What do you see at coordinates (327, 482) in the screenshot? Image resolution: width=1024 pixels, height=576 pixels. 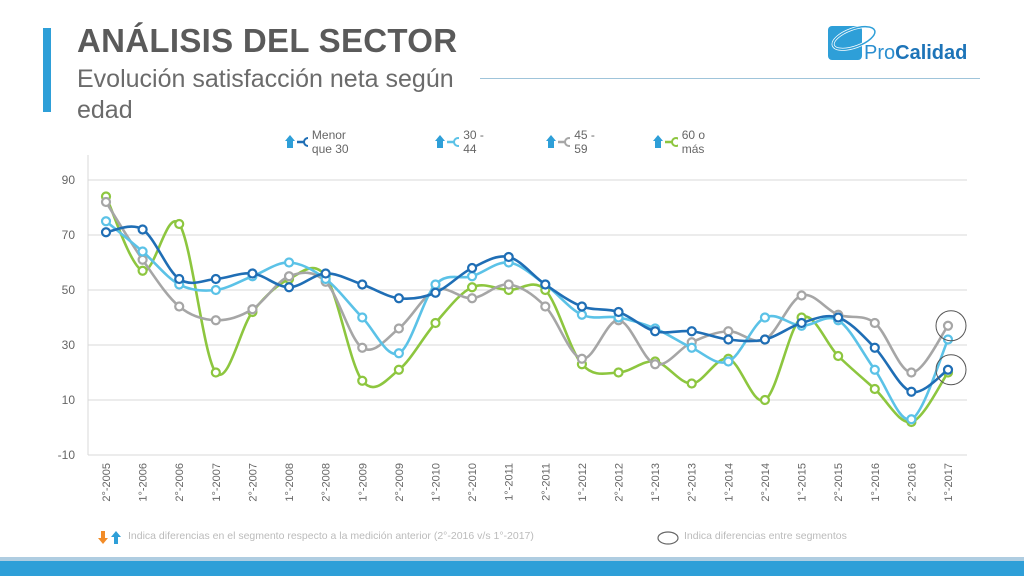 I see `x-tick-label: 2°-2008` at bounding box center [327, 482].